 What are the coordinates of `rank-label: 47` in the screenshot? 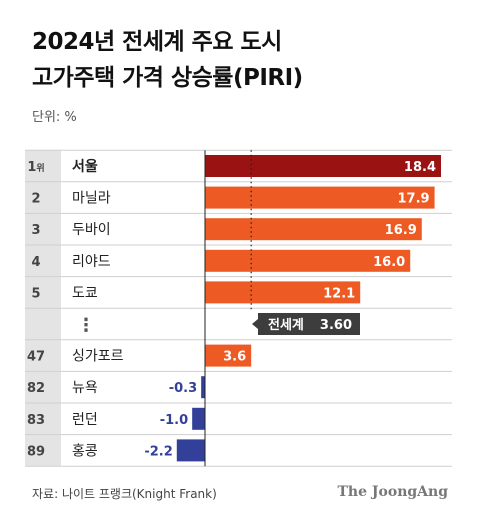 It's located at (36, 357).